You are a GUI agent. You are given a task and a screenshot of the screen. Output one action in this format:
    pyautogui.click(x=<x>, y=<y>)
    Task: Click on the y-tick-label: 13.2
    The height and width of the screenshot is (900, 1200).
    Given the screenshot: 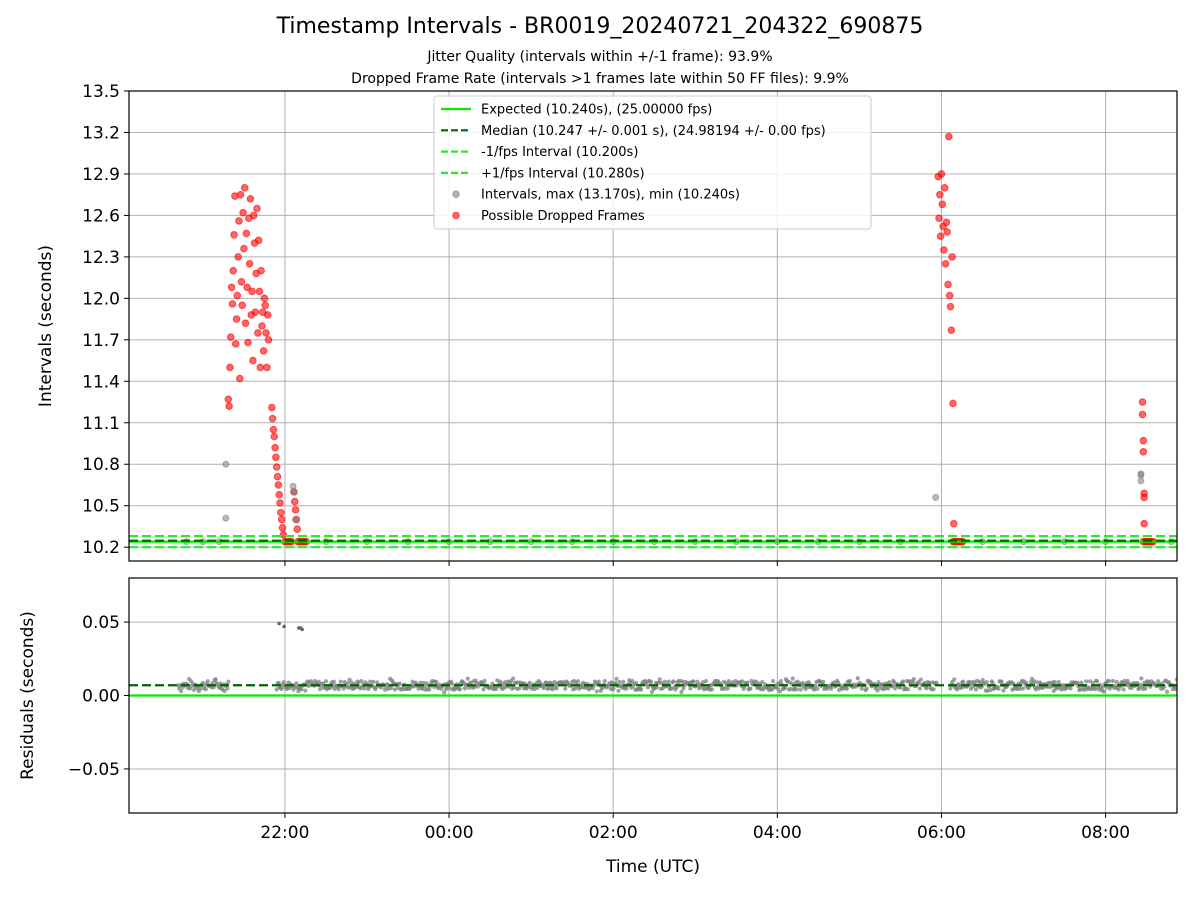 What is the action you would take?
    pyautogui.click(x=101, y=133)
    